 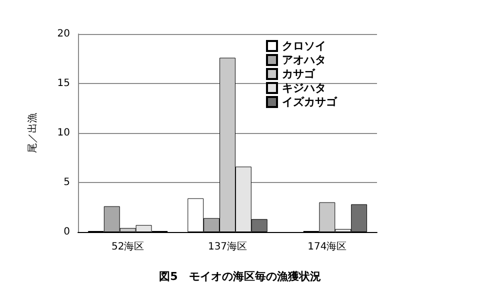 I want to click on legend-label: クロソイ, so click(x=304, y=46).